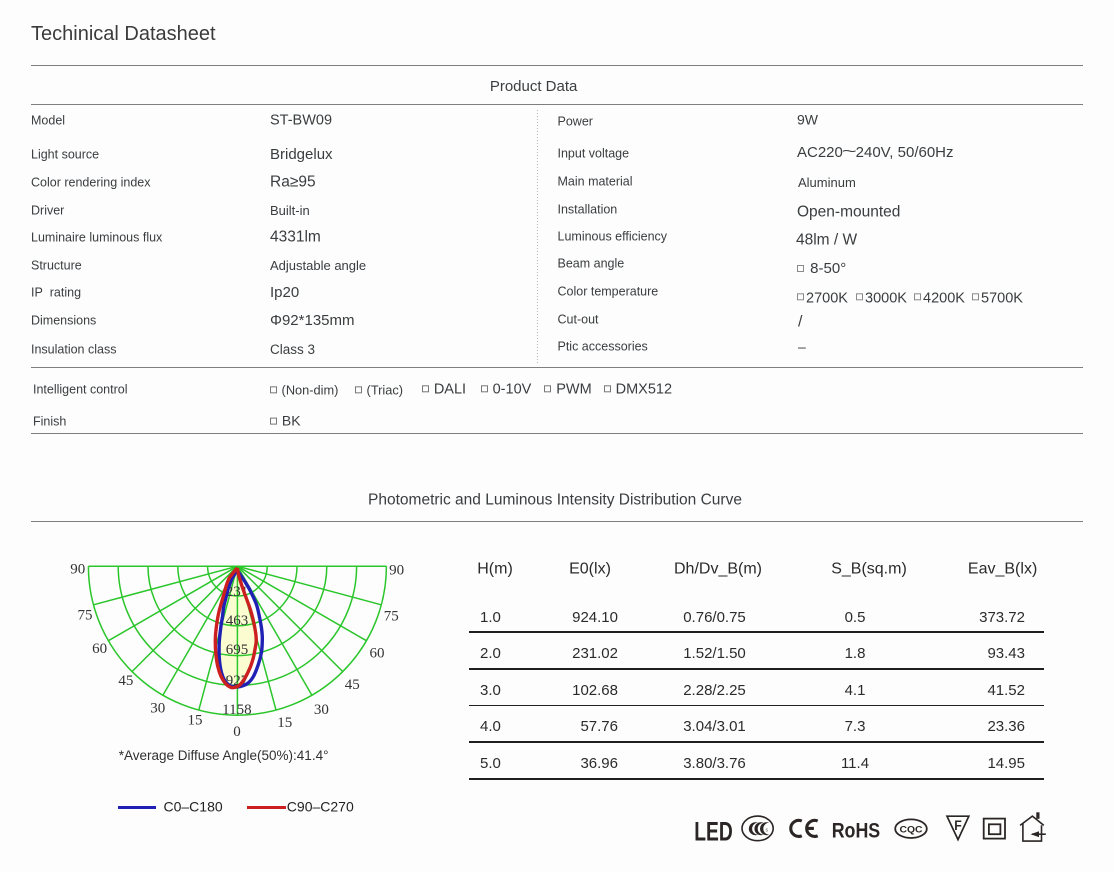 This screenshot has height=872, width=1114. Describe the element at coordinates (856, 831) in the screenshot. I see `svg-text: RoHS` at that location.